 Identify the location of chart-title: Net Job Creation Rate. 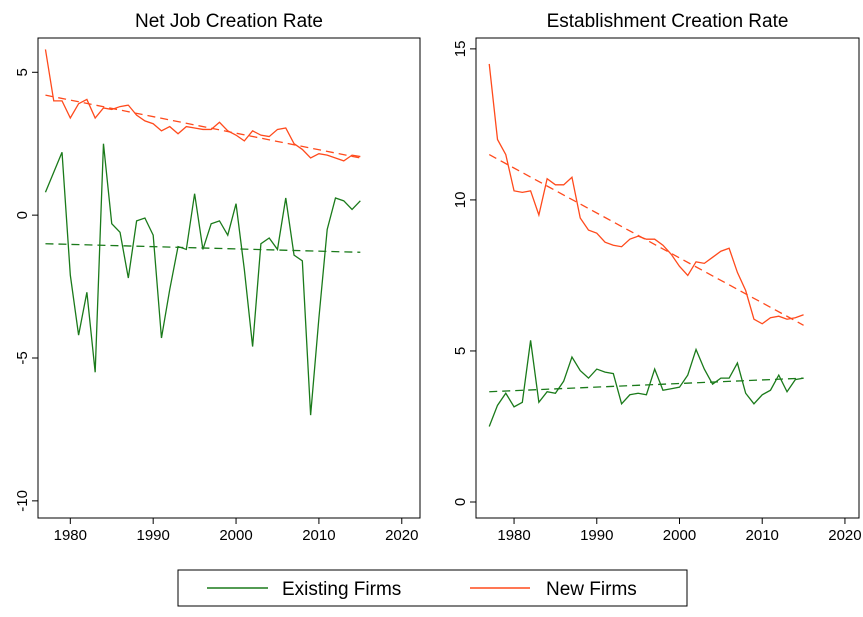
(229, 21).